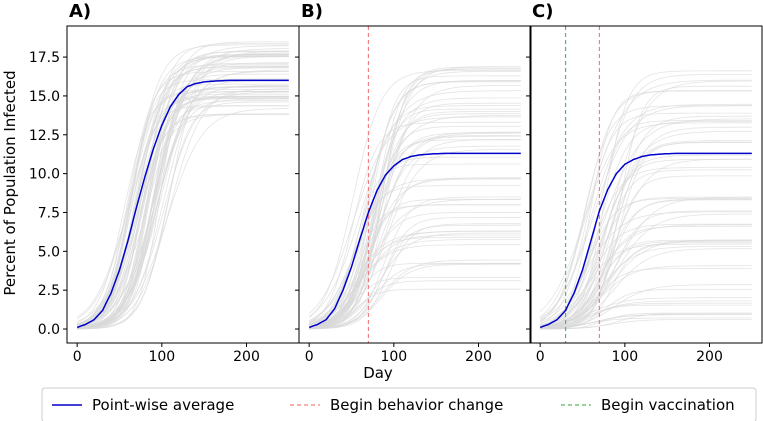  What do you see at coordinates (416, 405) in the screenshot?
I see `legend-label-behavior: Begin behavior change` at bounding box center [416, 405].